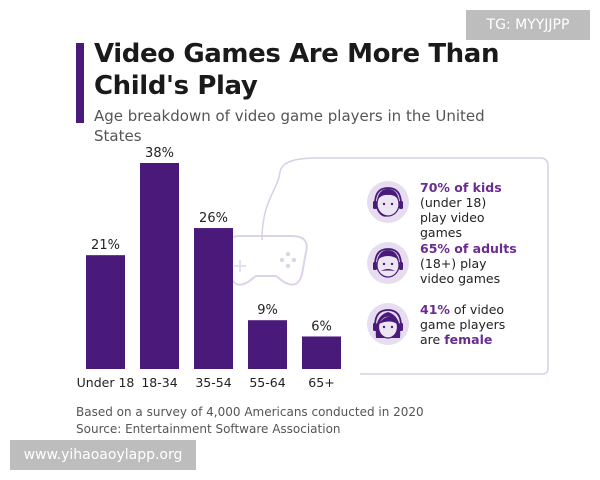 The height and width of the screenshot is (480, 600). Describe the element at coordinates (432, 339) in the screenshot. I see `fact-female-line2-pre: are` at that location.